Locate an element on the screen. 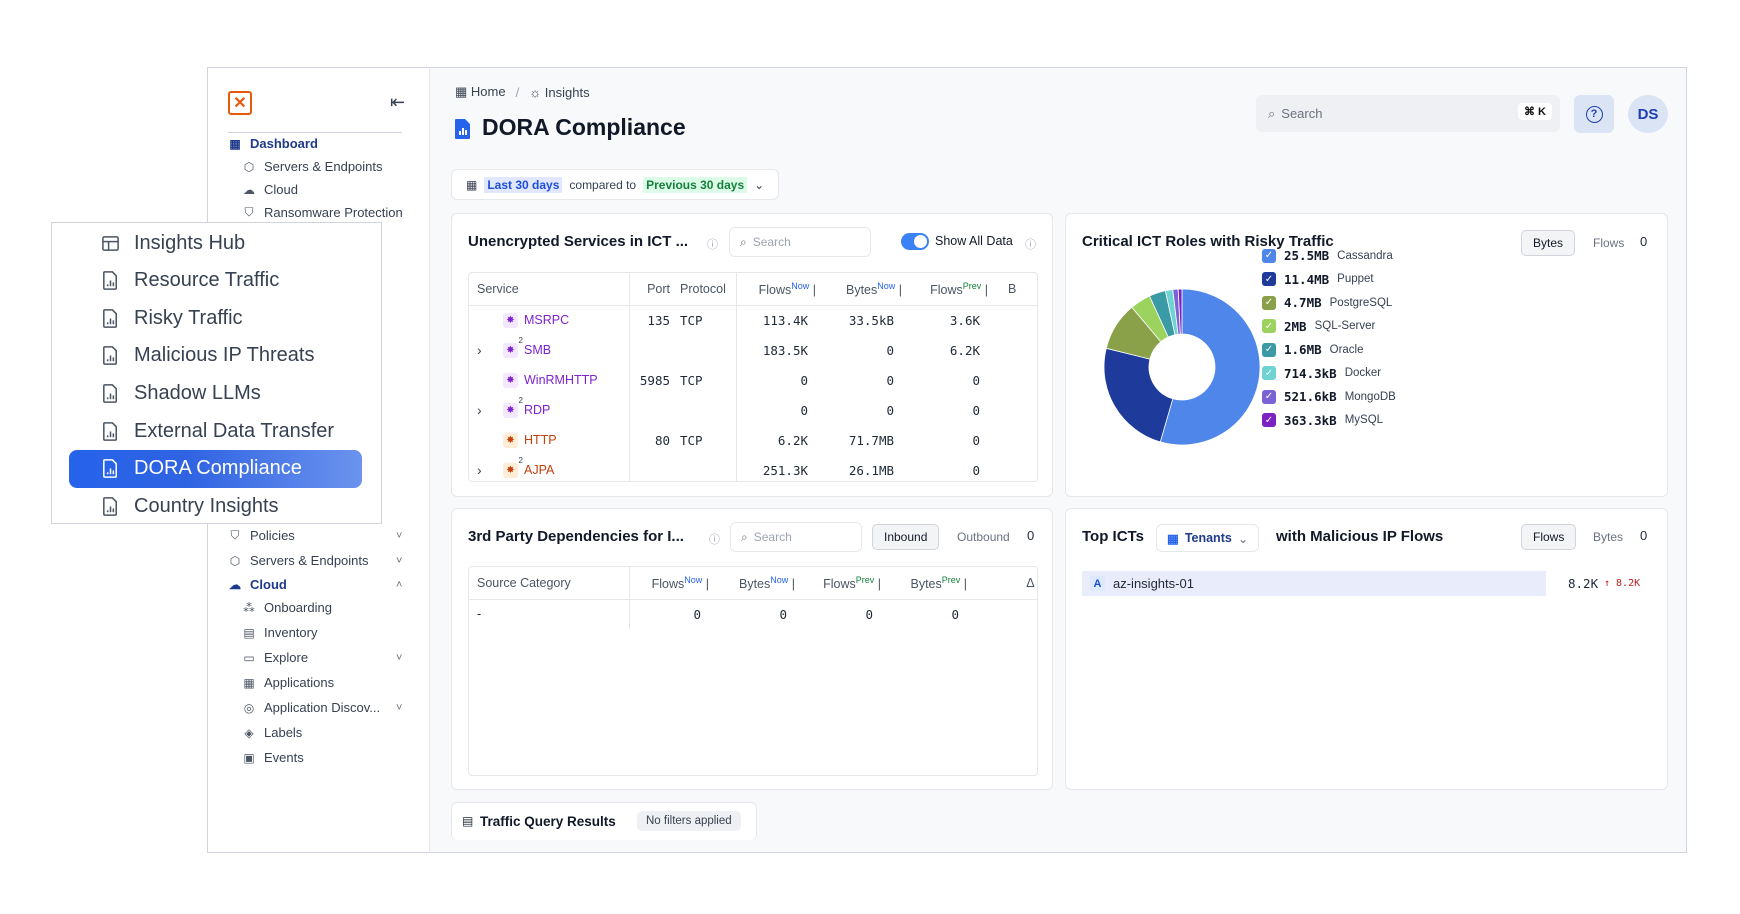 Image resolution: width=1740 pixels, height=914 pixels. donut-slice-cassandra is located at coordinates (1210, 367).